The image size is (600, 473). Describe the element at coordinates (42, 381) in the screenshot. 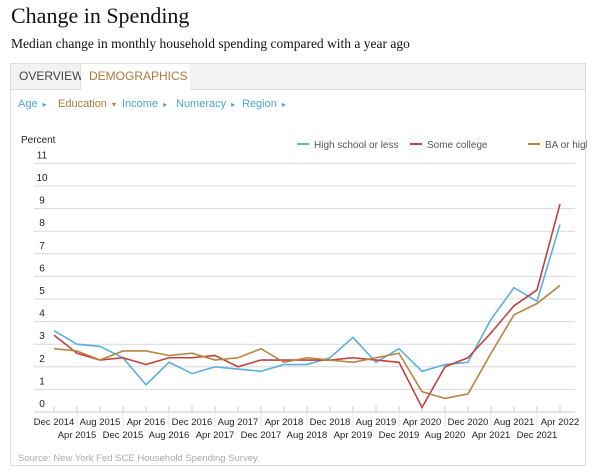

I see `y-tick-label: 1` at that location.